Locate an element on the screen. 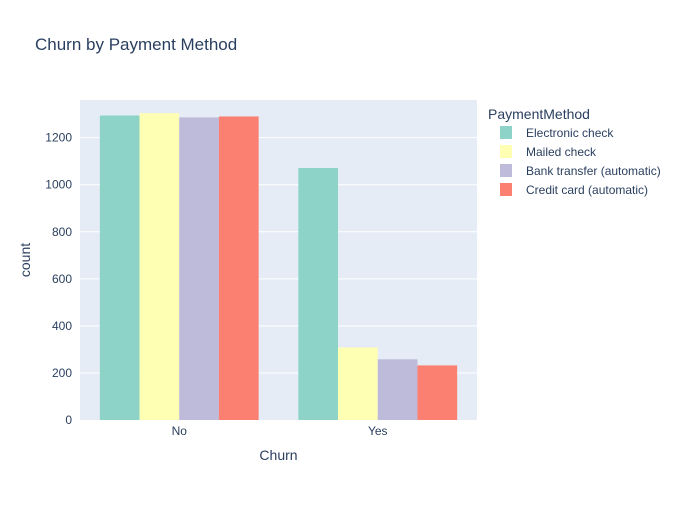 Image resolution: width=700 pixels, height=505 pixels. y-tick-label: 0 is located at coordinates (68, 420).